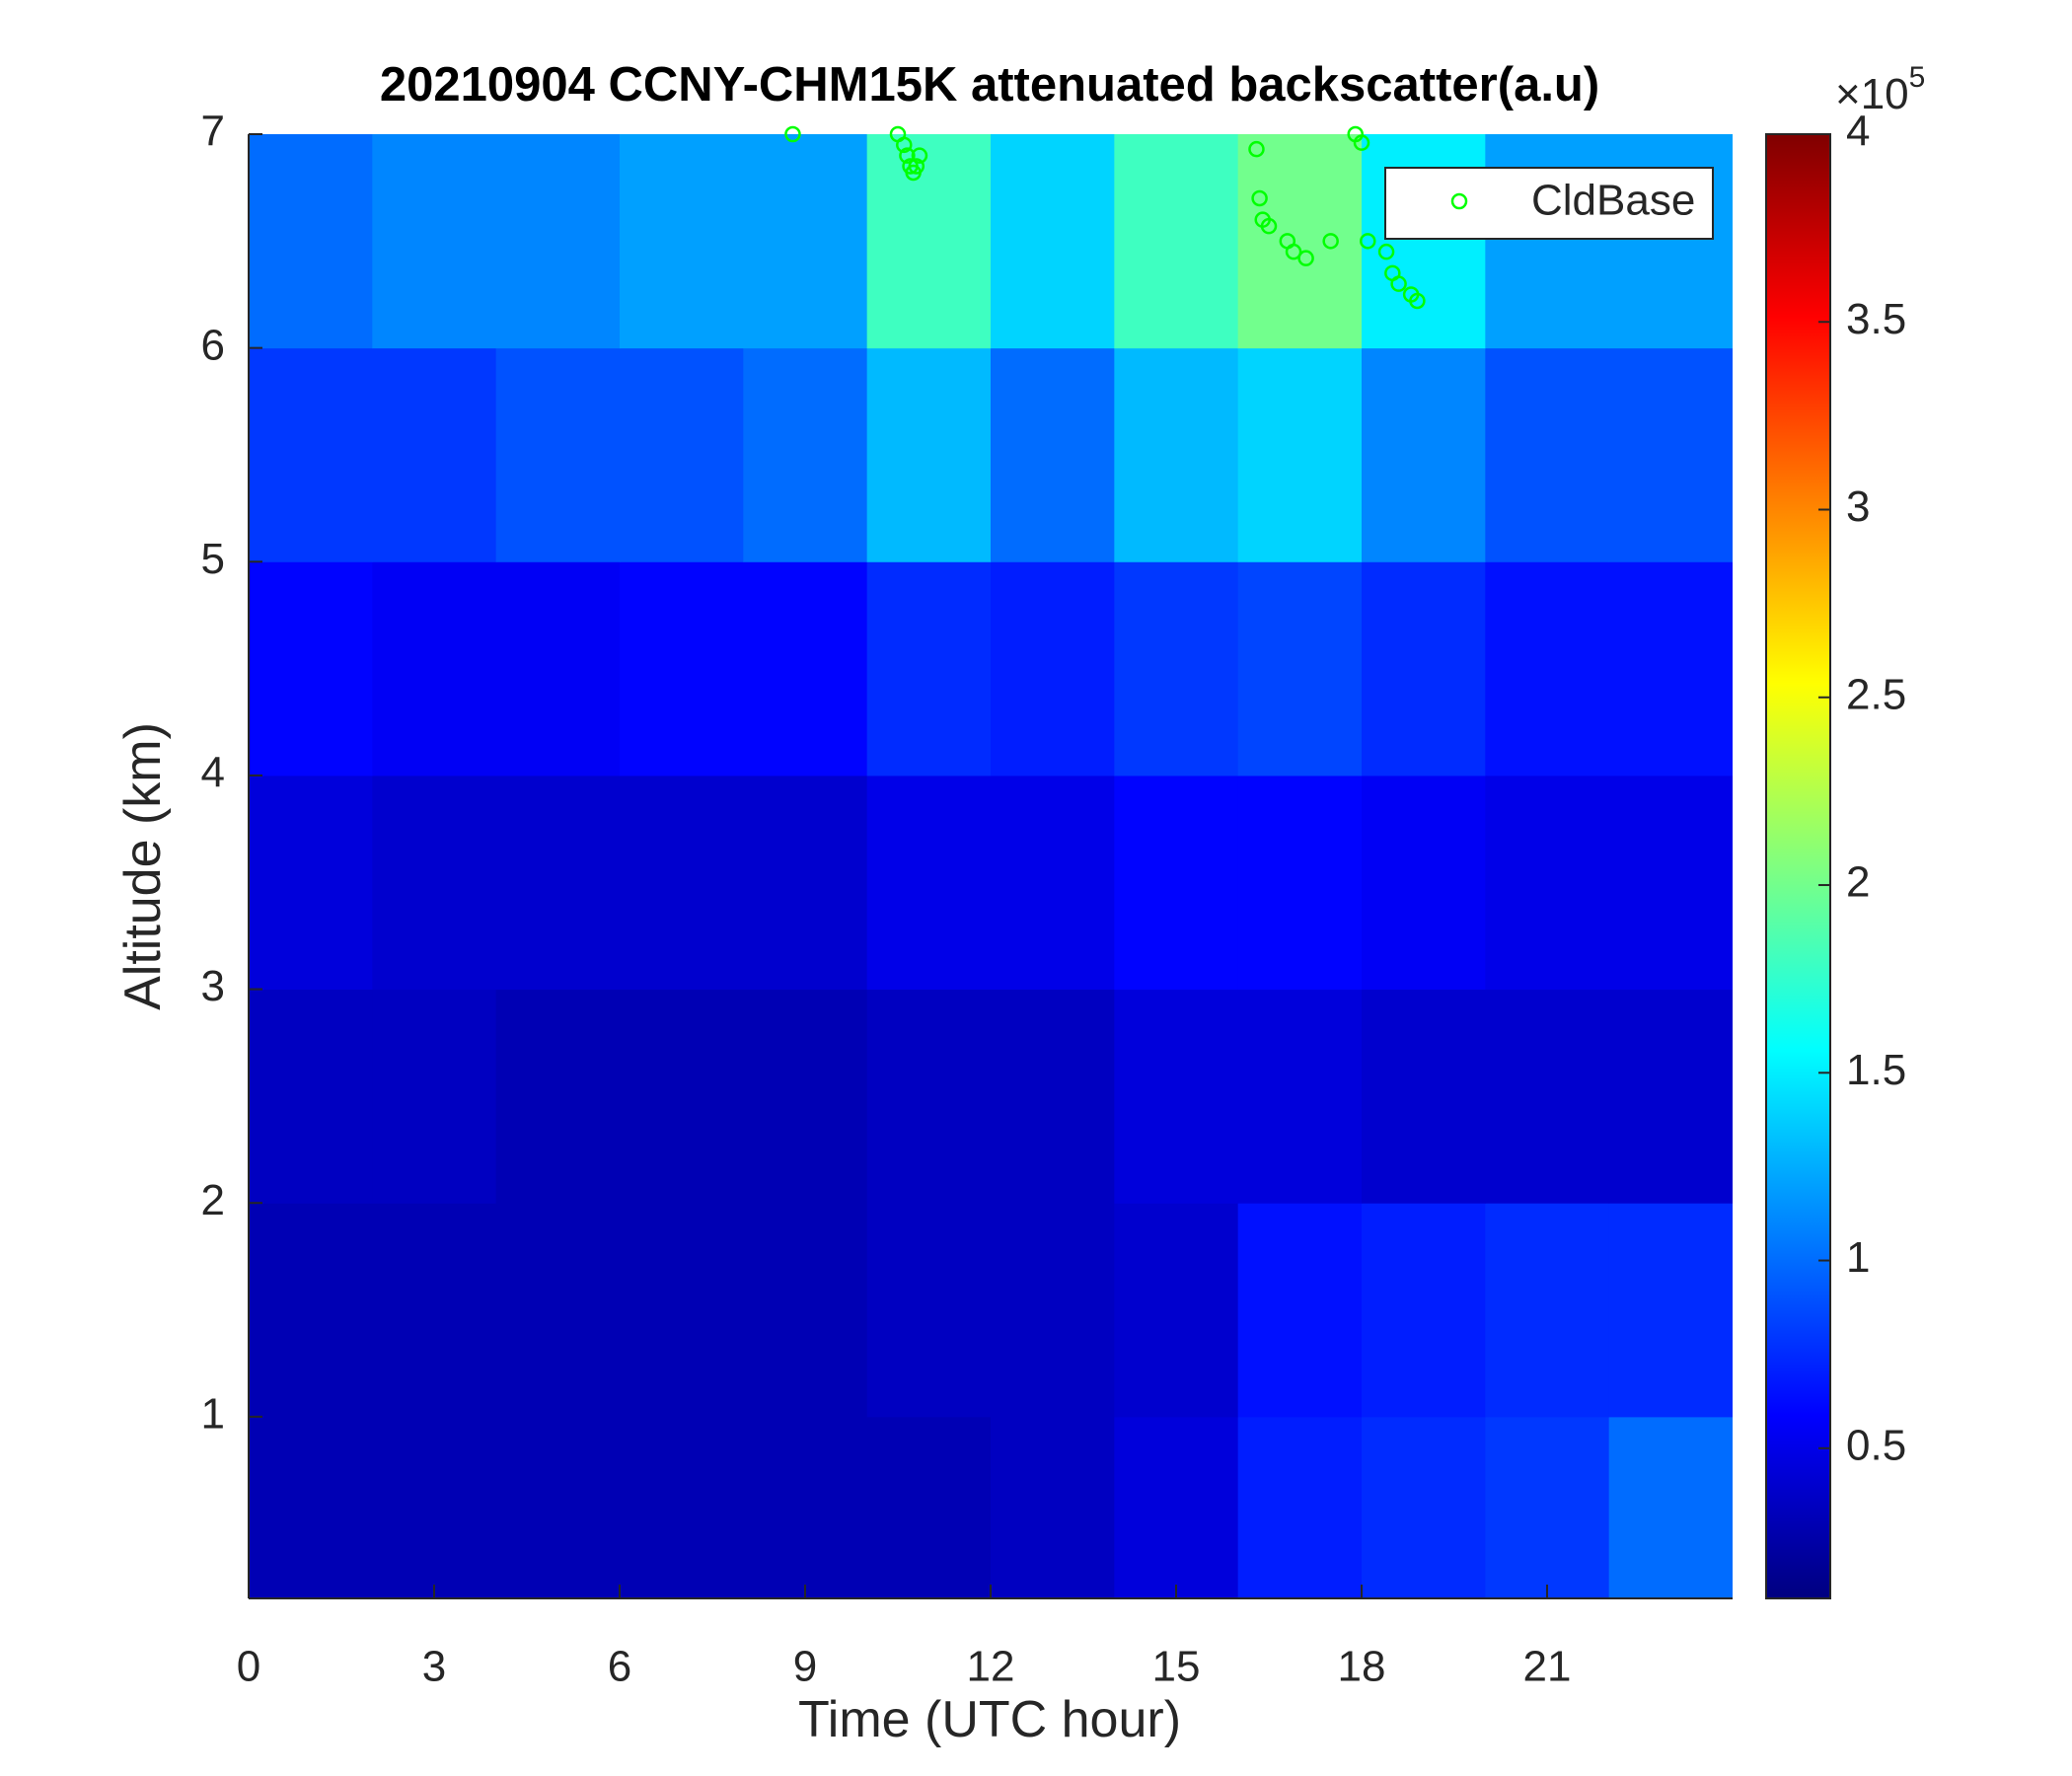 The width and height of the screenshot is (2072, 1776). I want to click on colorbar-multiplier: ×10⁵, so click(1880, 90).